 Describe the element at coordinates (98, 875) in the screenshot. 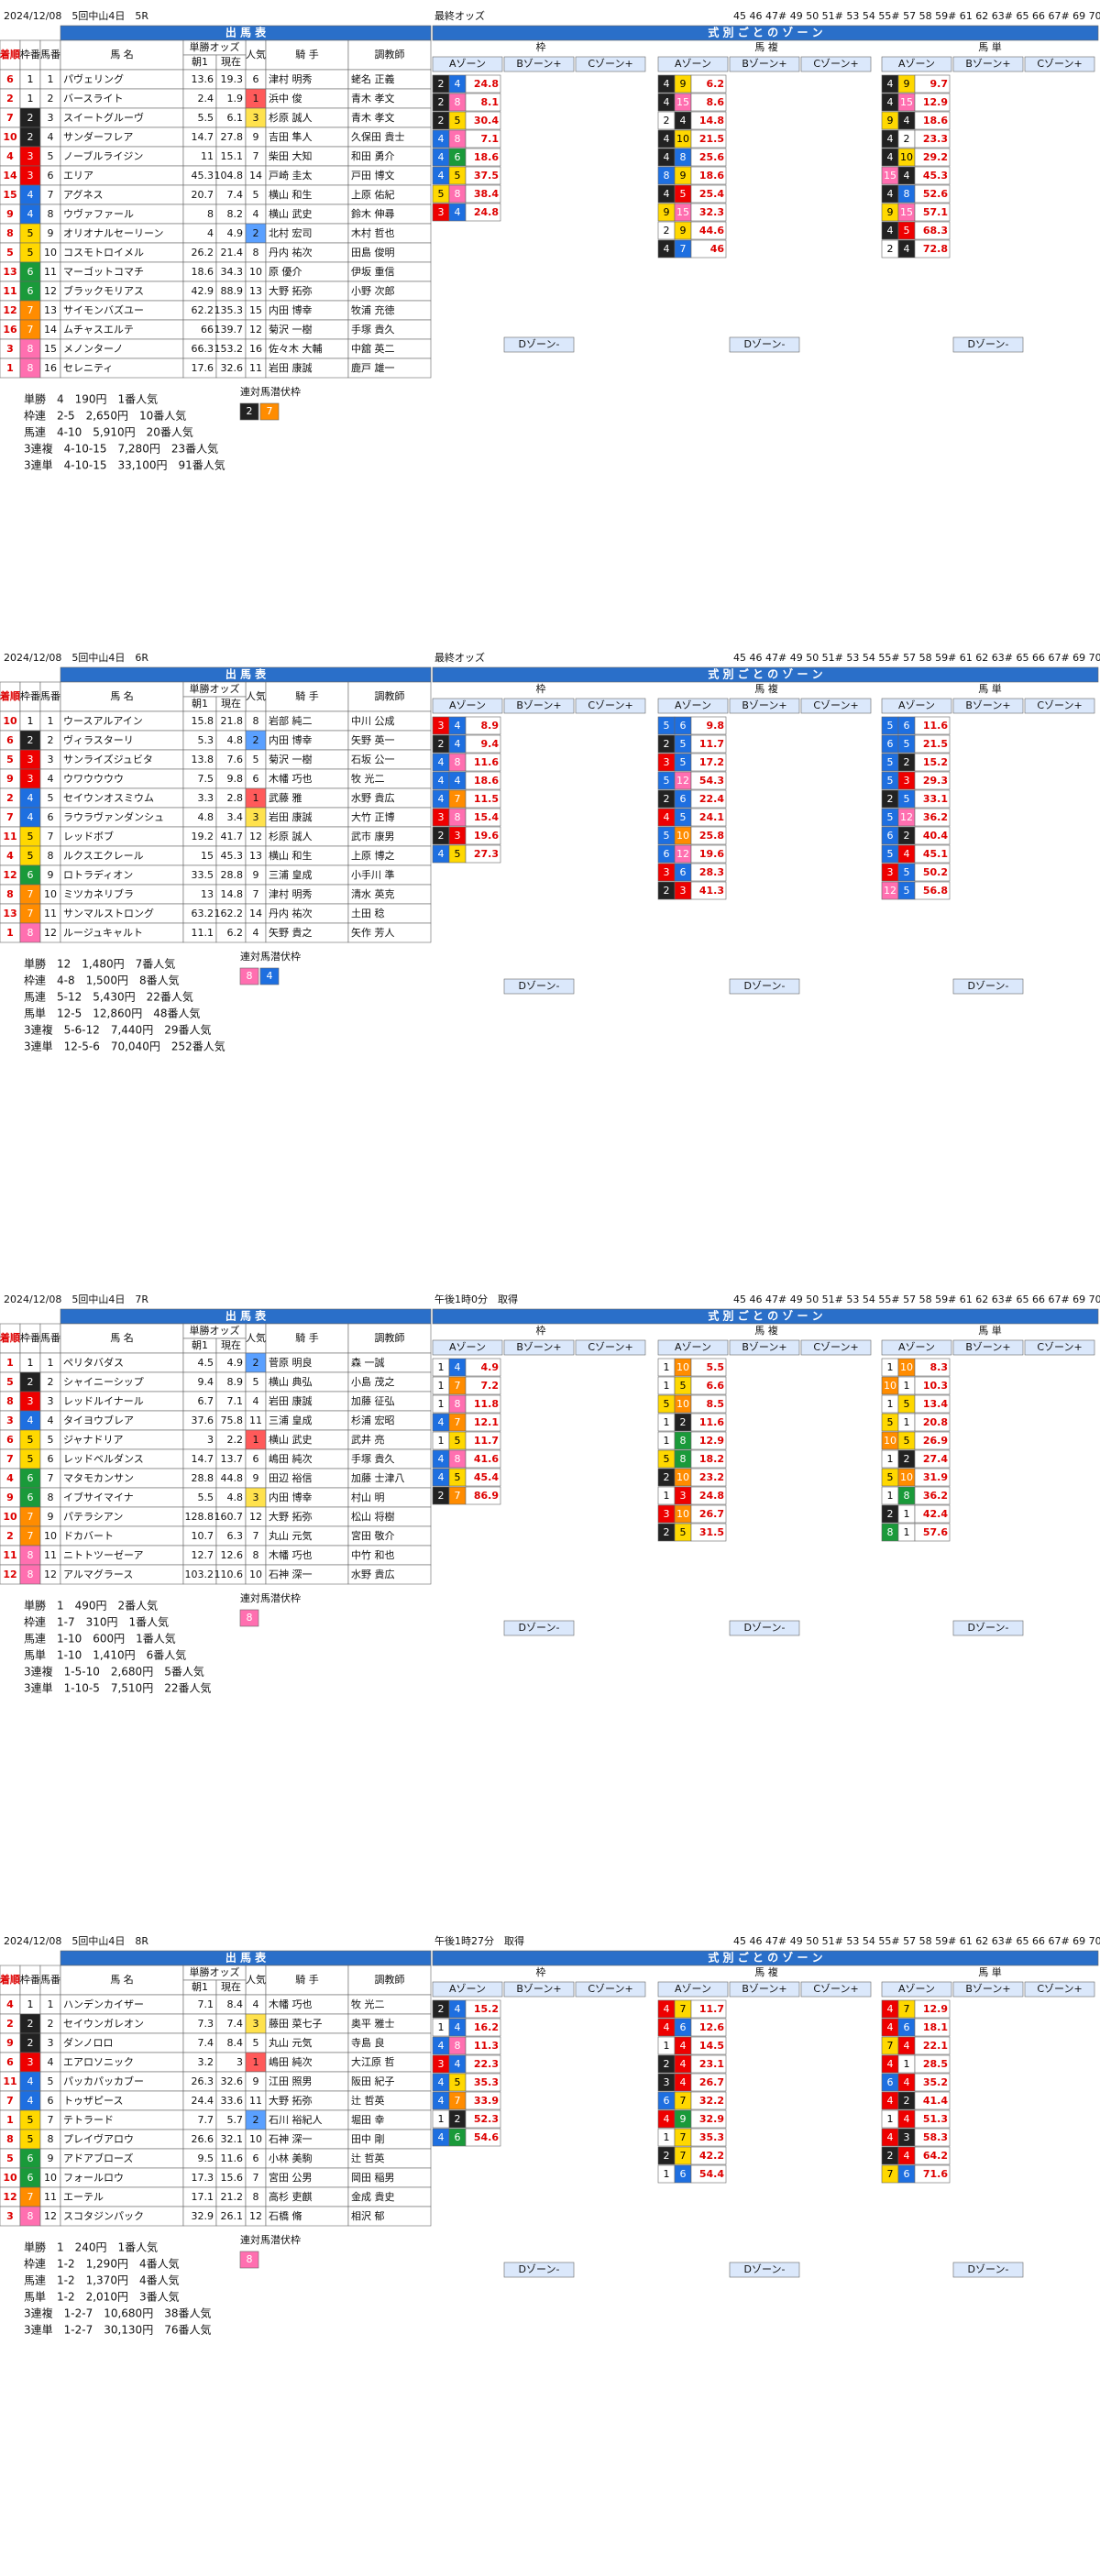

I see `table-cell-text: ロトラディオン` at that location.